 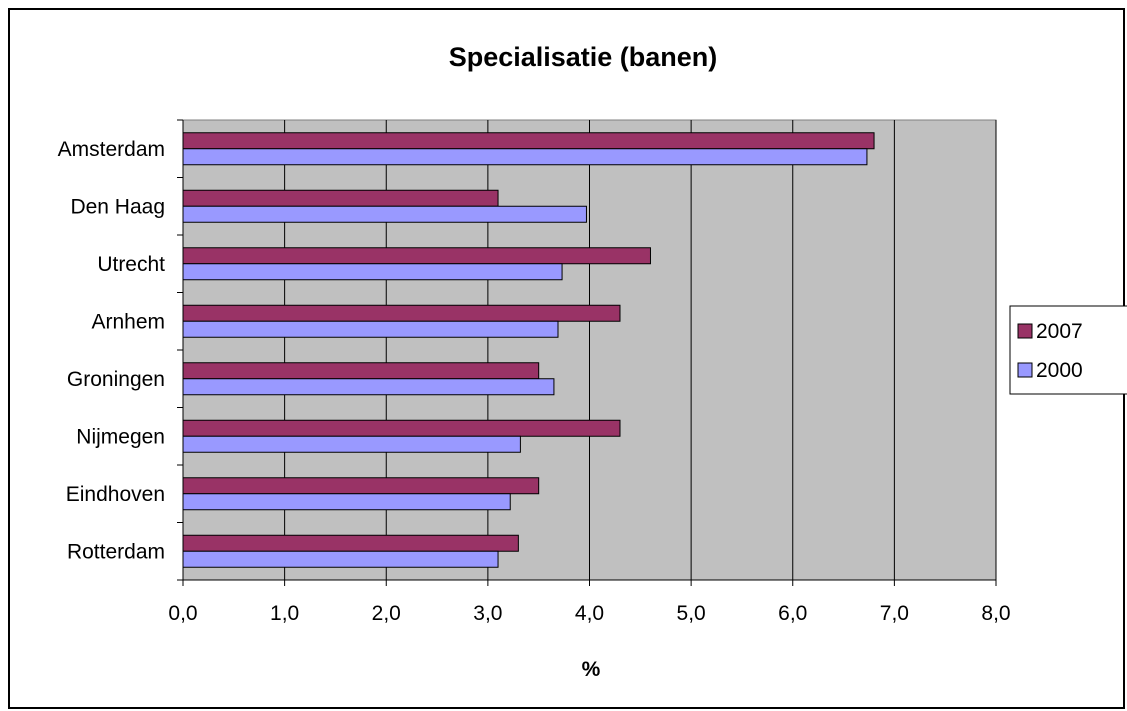 What do you see at coordinates (284, 613) in the screenshot?
I see `x-tick-label: 1,0` at bounding box center [284, 613].